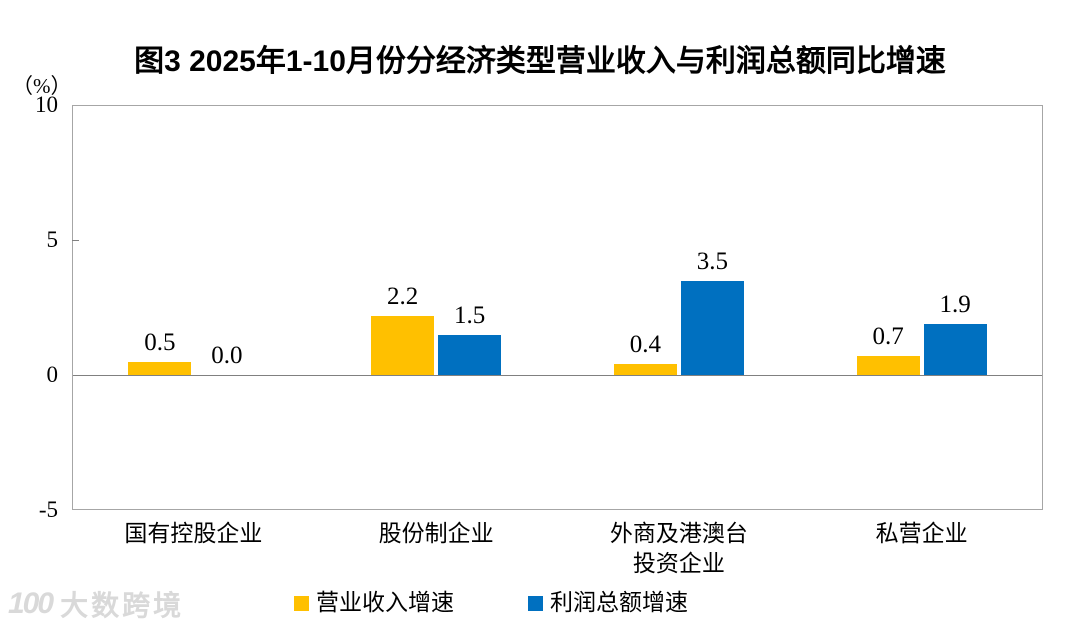 The height and width of the screenshot is (626, 1080). I want to click on x-category-label: 国有控股企业, so click(193, 533).